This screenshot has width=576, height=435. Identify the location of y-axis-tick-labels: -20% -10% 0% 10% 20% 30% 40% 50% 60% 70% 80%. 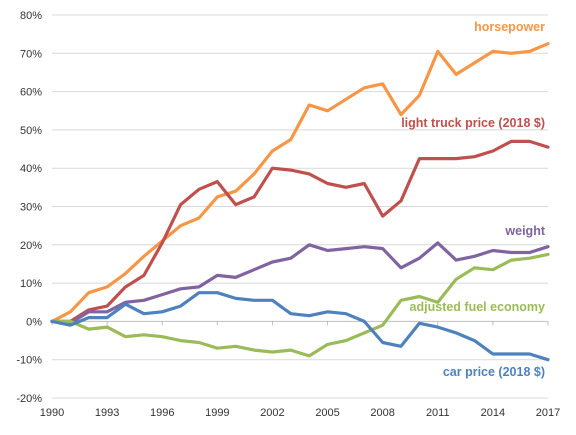
(29, 207).